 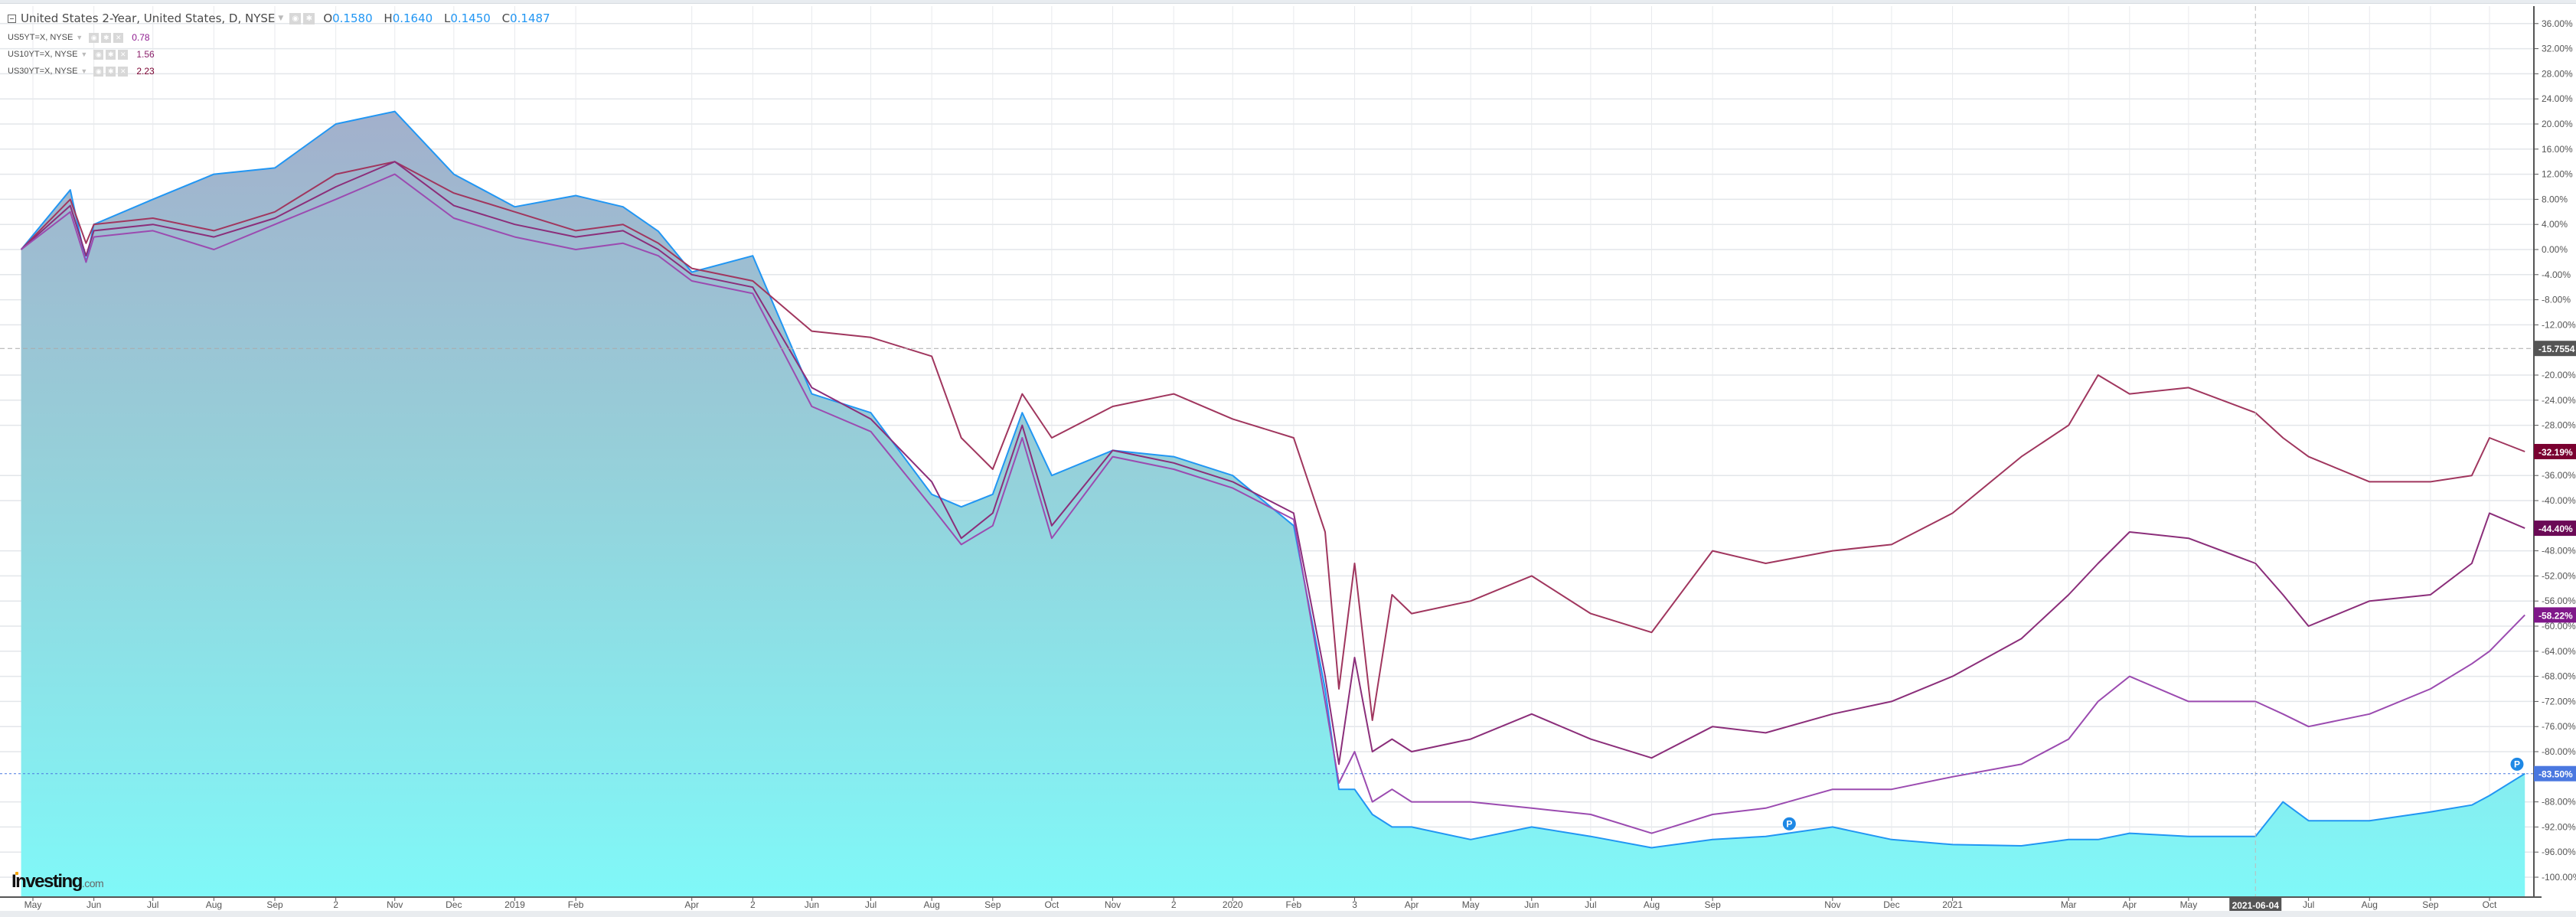 I want to click on last-value-tag-text: -32.19%, so click(x=2555, y=453).